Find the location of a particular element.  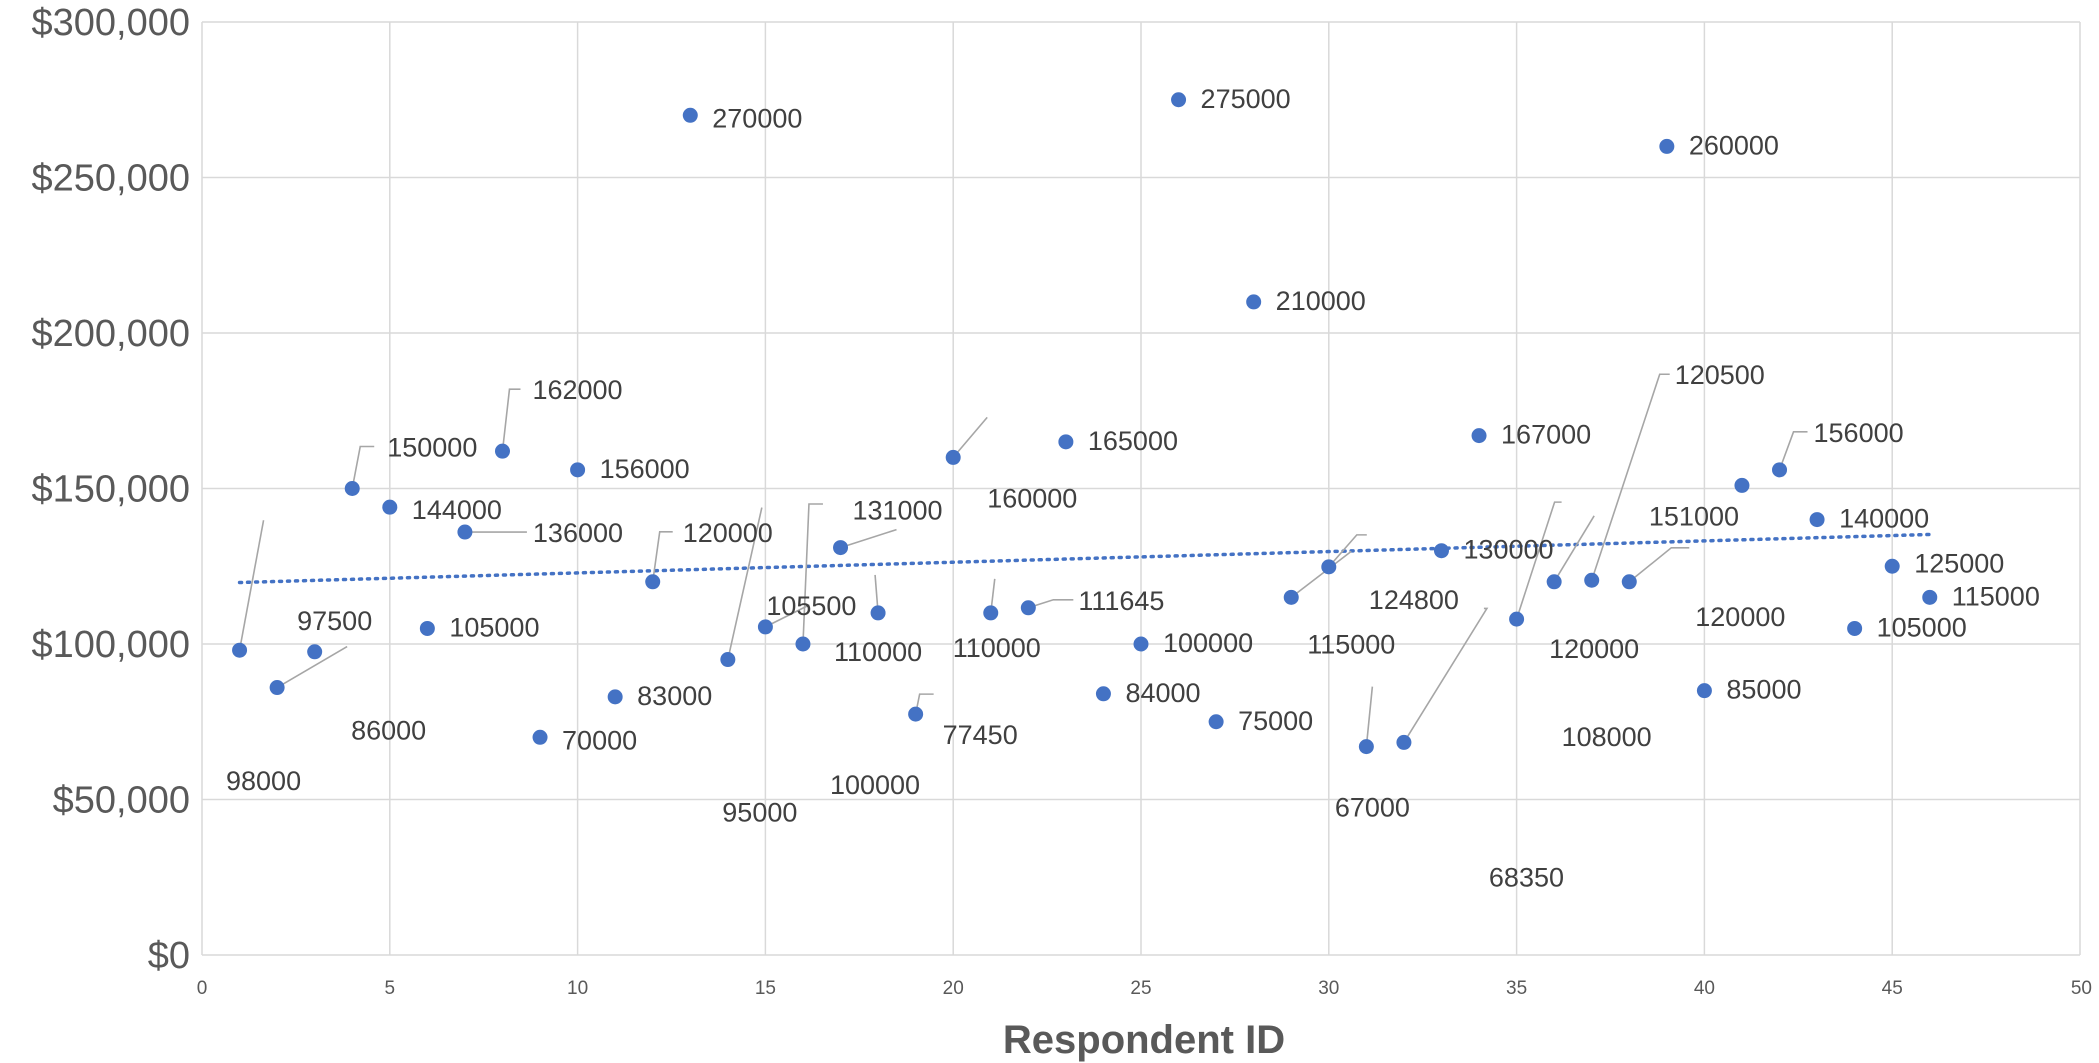

data-label: 67000 is located at coordinates (1372, 808).